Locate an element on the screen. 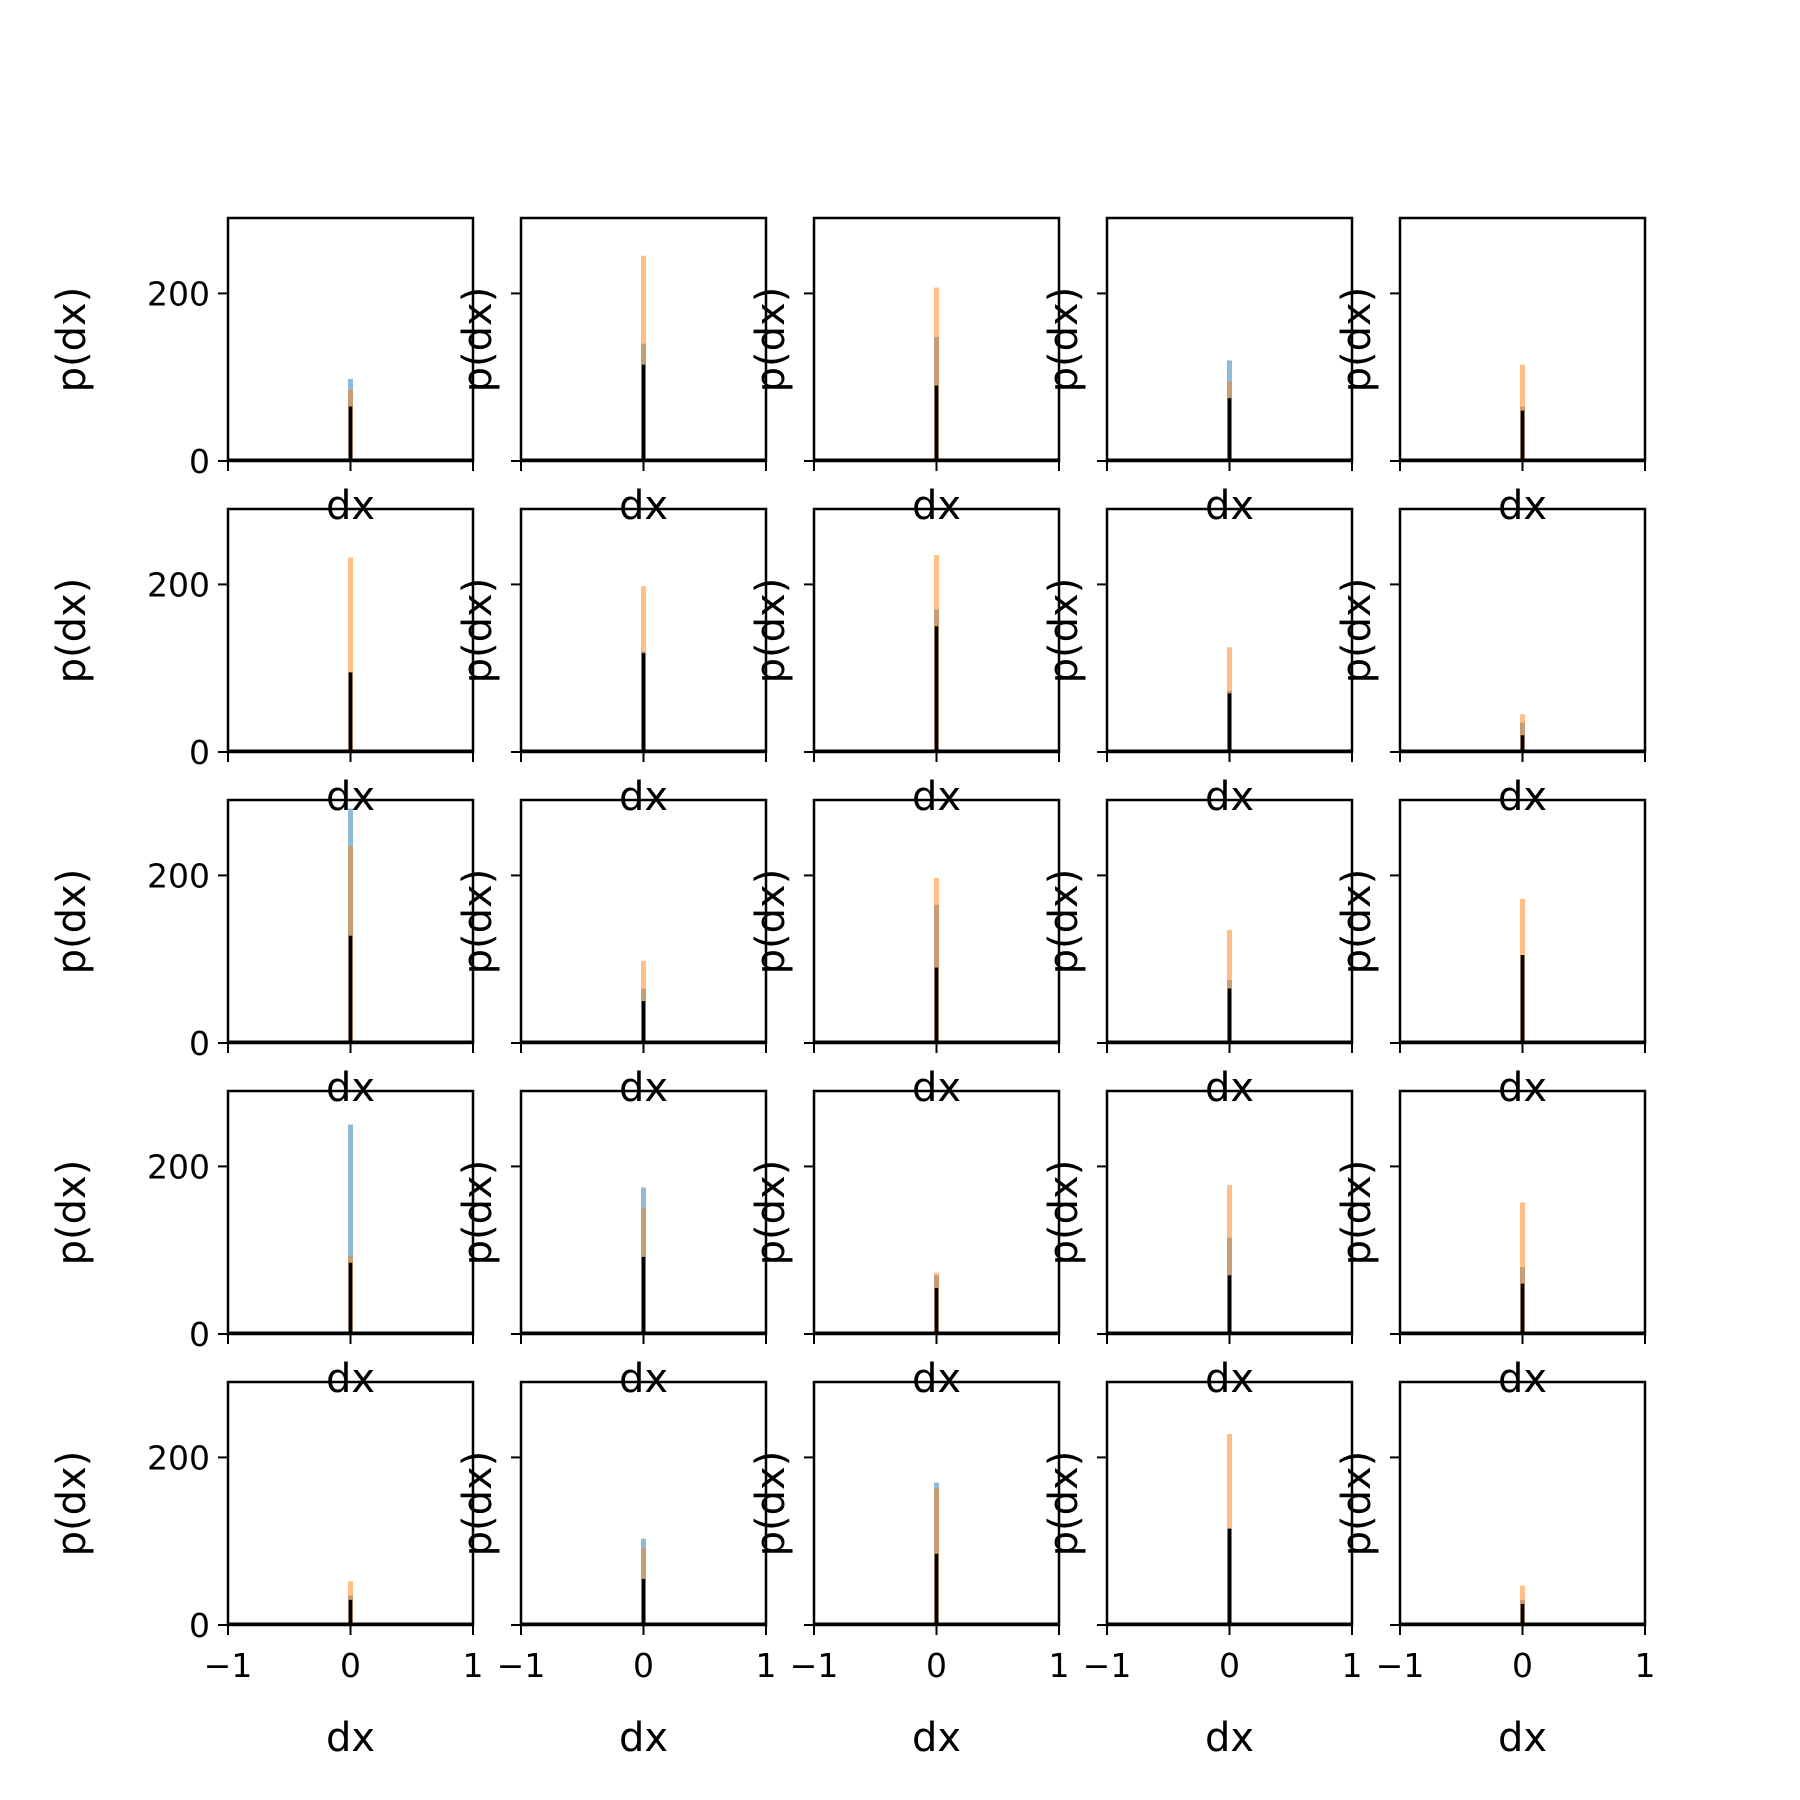  panel-4-5: dx p(dx) is located at coordinates (1490, 1245).